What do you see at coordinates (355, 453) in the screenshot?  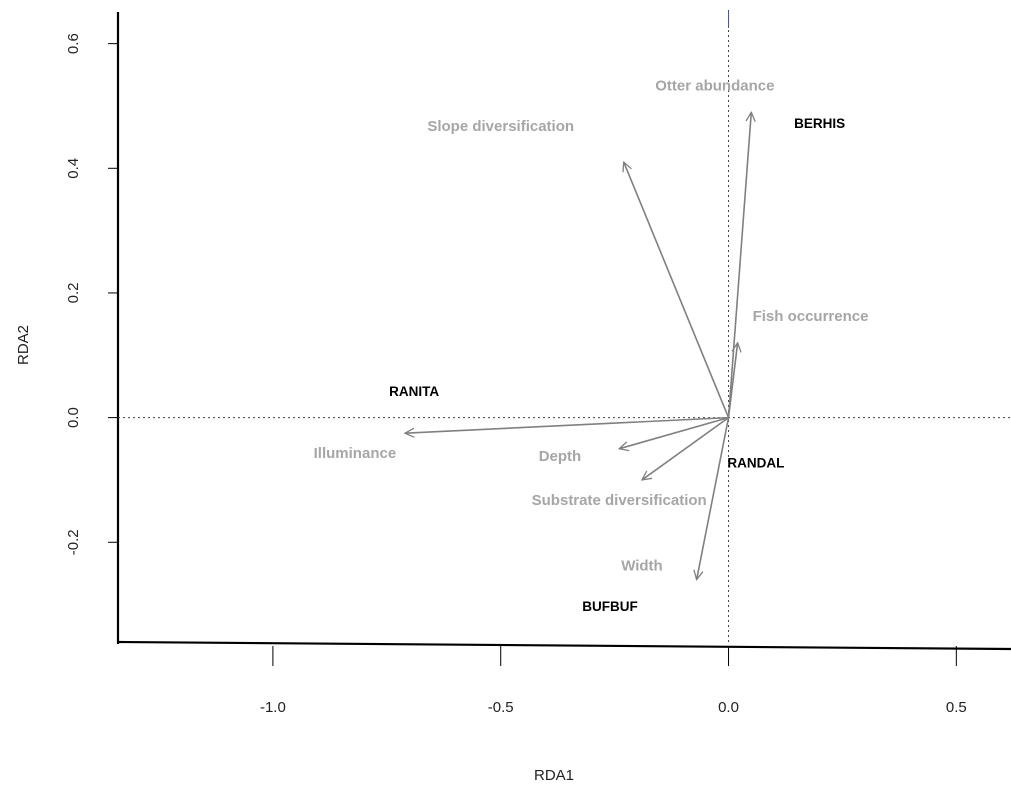 I see `vector-label: Illuminance` at bounding box center [355, 453].